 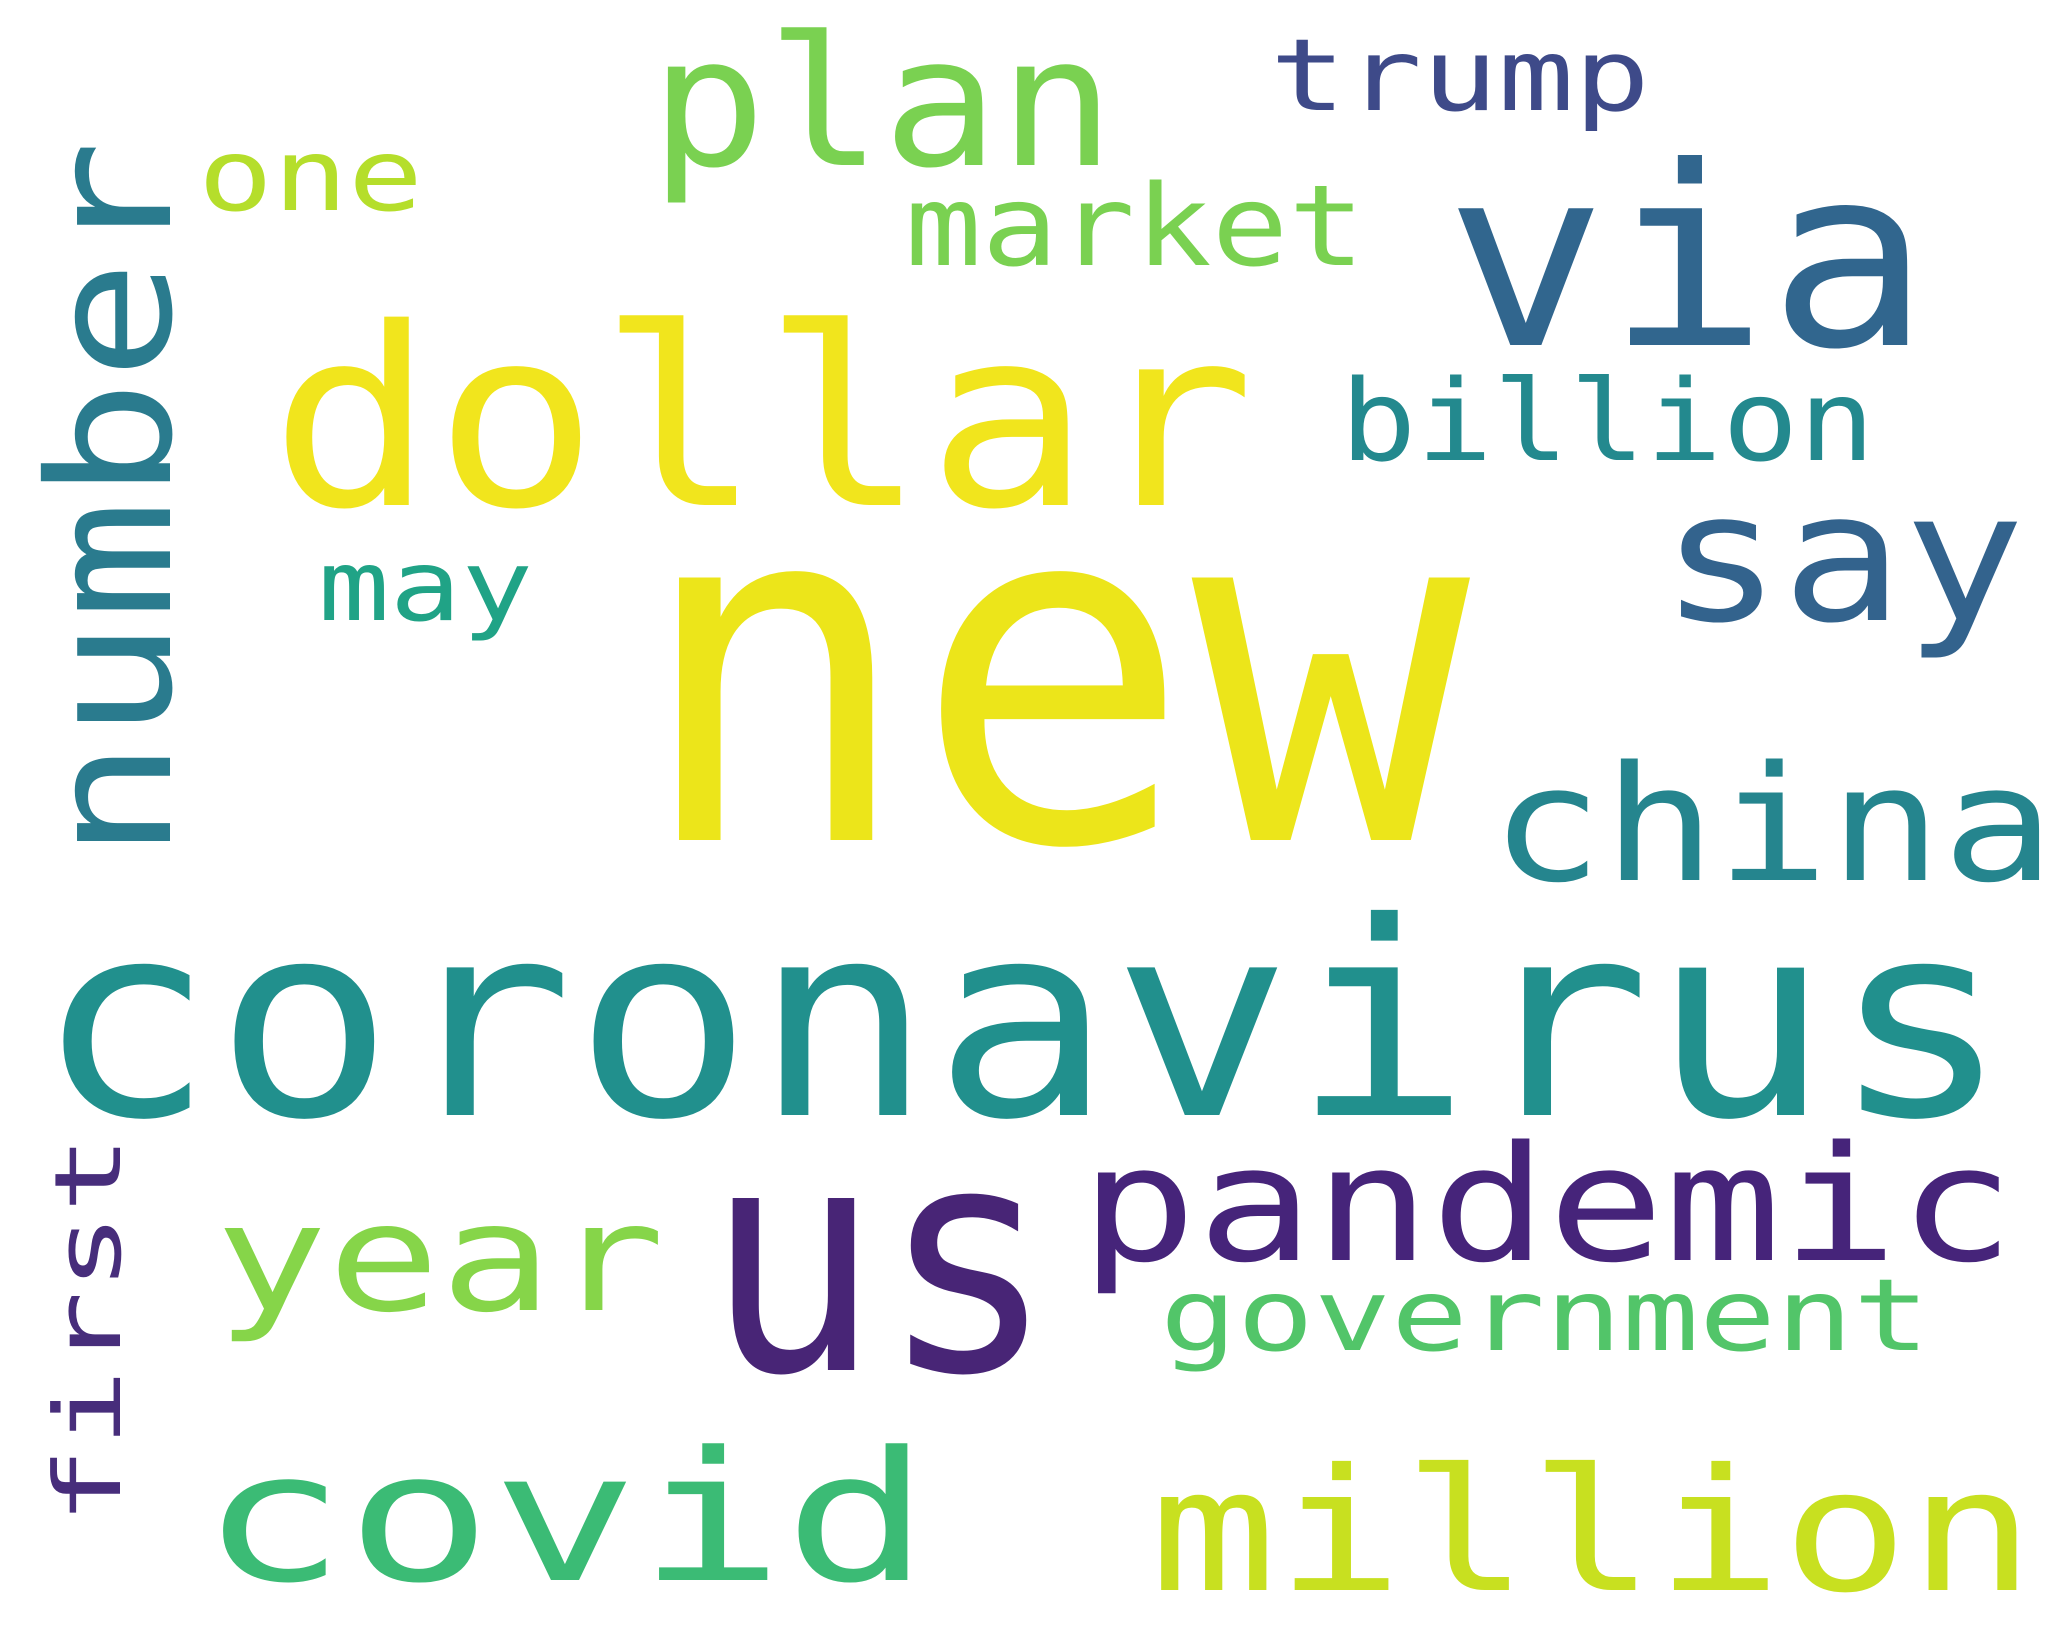 I want to click on word-number: number, so click(x=112, y=500).